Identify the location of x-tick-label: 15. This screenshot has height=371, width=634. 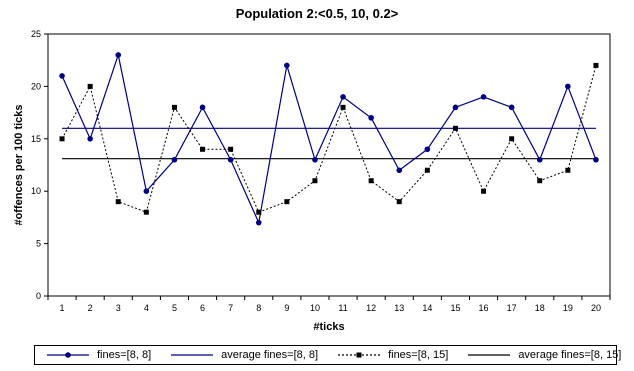
(455, 308).